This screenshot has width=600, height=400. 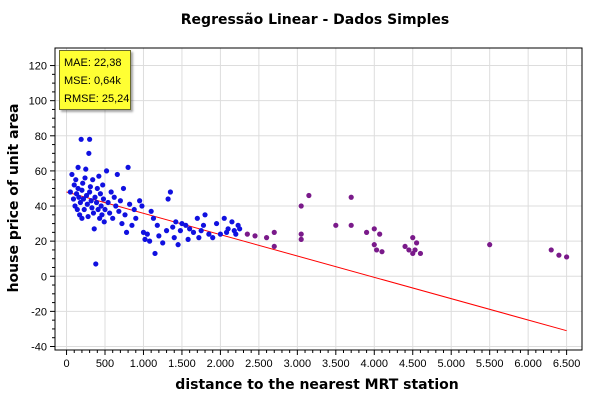 What do you see at coordinates (39, 347) in the screenshot?
I see `y-tick-label: -40` at bounding box center [39, 347].